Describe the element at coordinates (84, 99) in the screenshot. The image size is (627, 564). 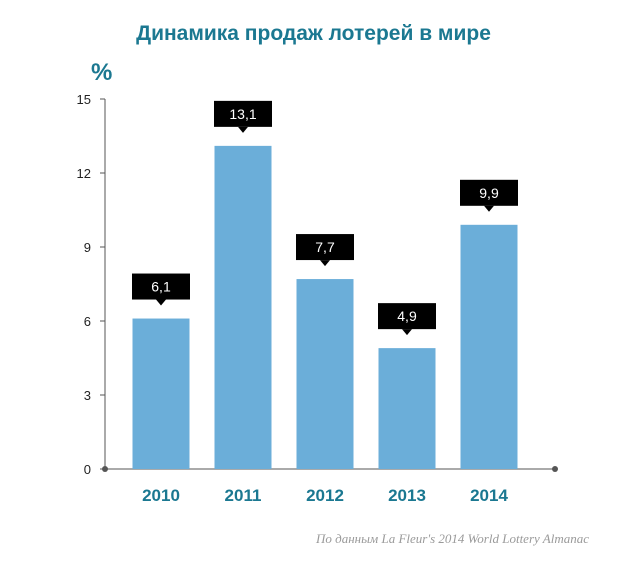
I see `y-tick-label: 15` at that location.